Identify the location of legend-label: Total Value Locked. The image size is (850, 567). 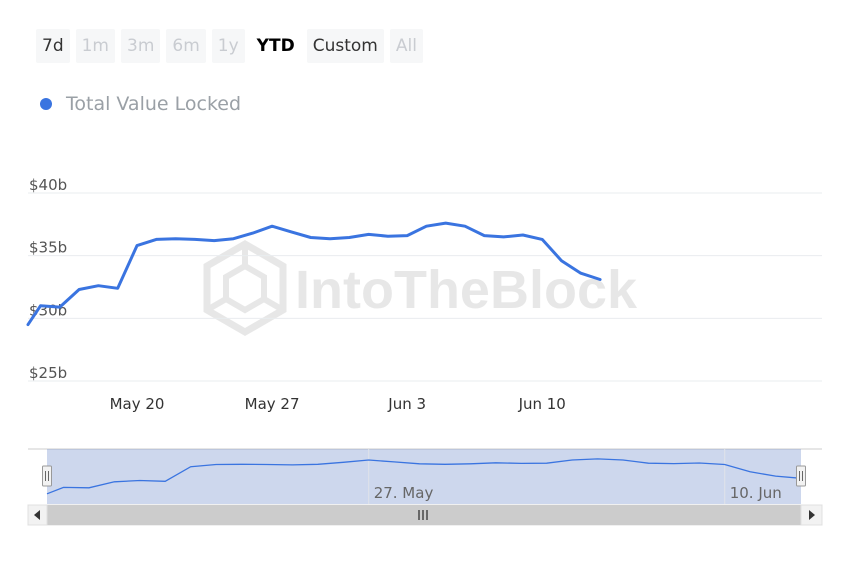
(154, 104).